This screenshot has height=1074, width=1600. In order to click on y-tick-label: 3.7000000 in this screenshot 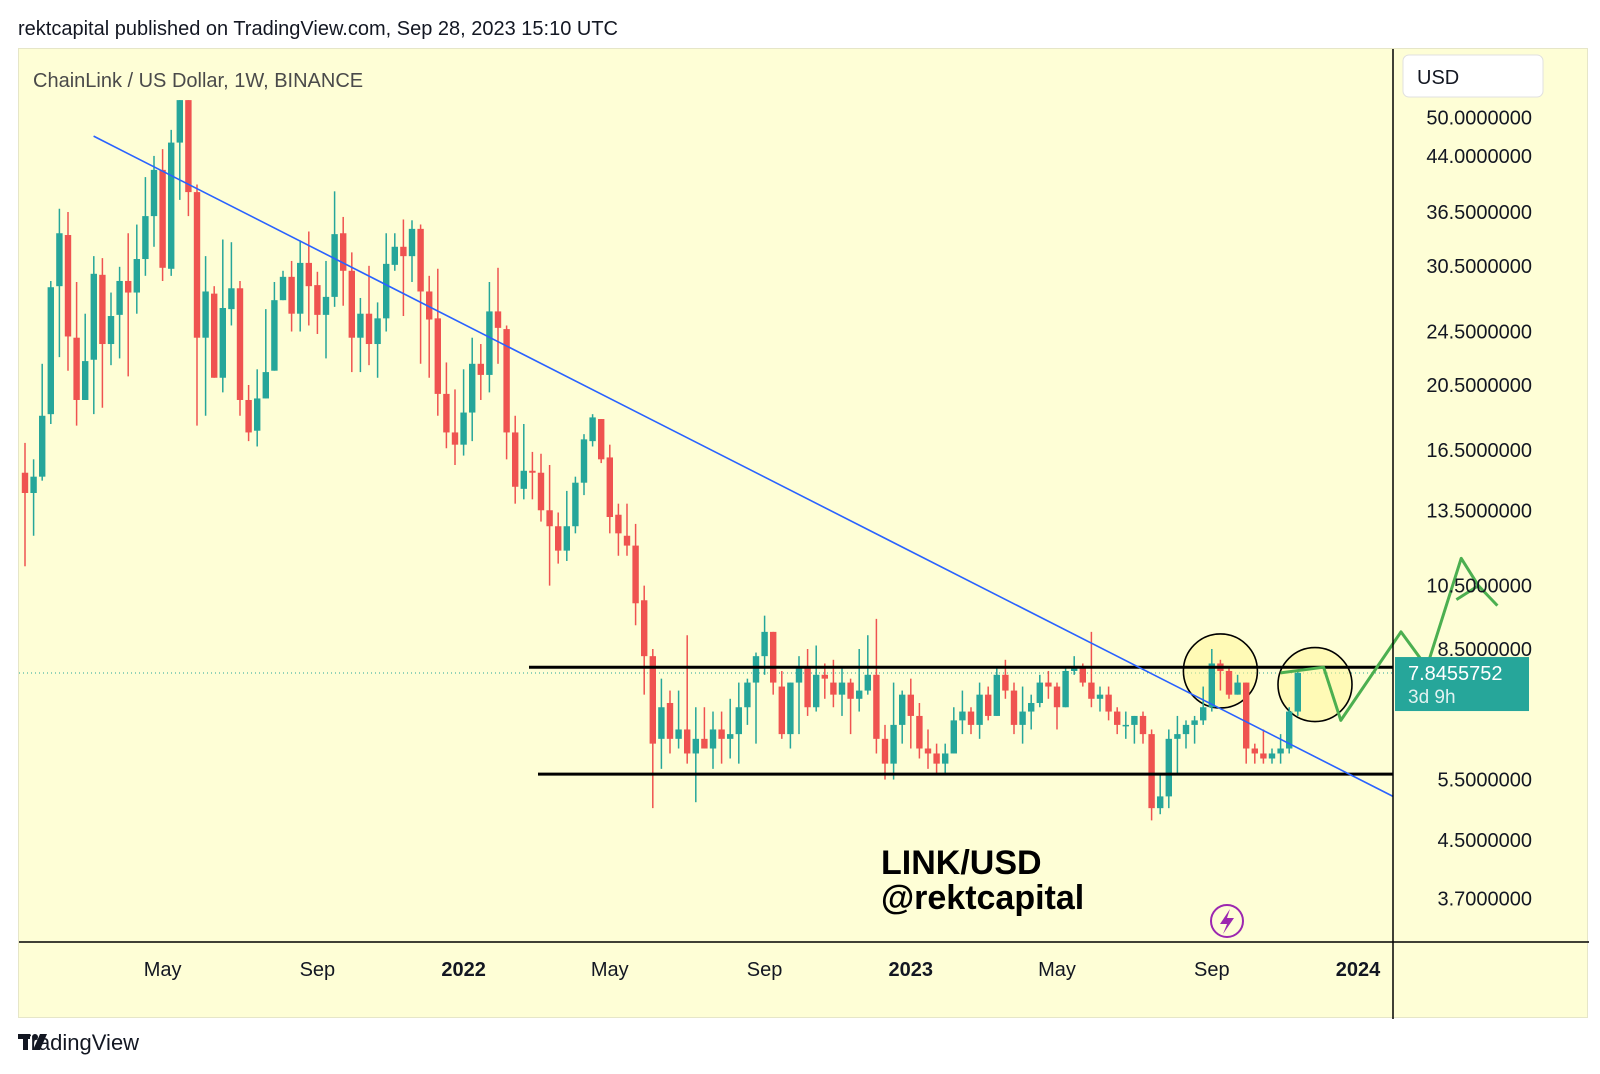, I will do `click(1484, 899)`.